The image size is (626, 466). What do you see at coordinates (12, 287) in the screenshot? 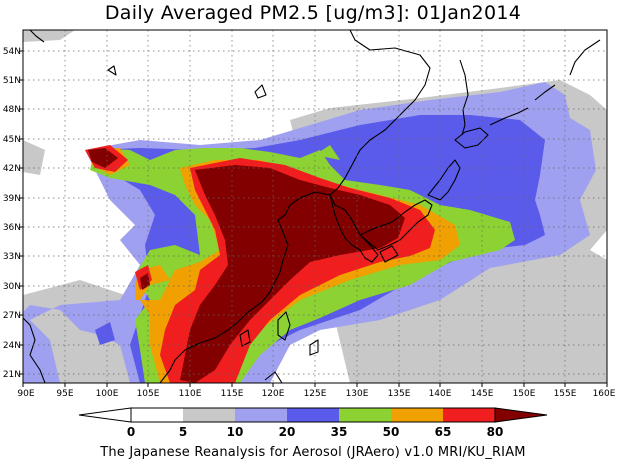
I see `lat-tick-label: 30N` at bounding box center [12, 287].